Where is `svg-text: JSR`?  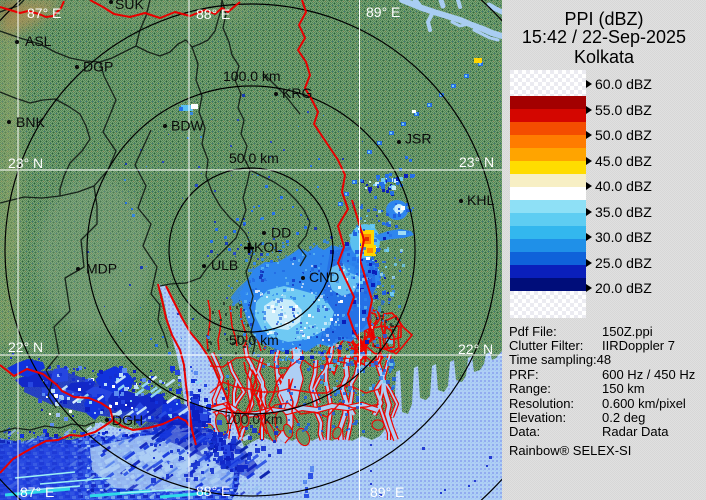 svg-text: JSR is located at coordinates (418, 139).